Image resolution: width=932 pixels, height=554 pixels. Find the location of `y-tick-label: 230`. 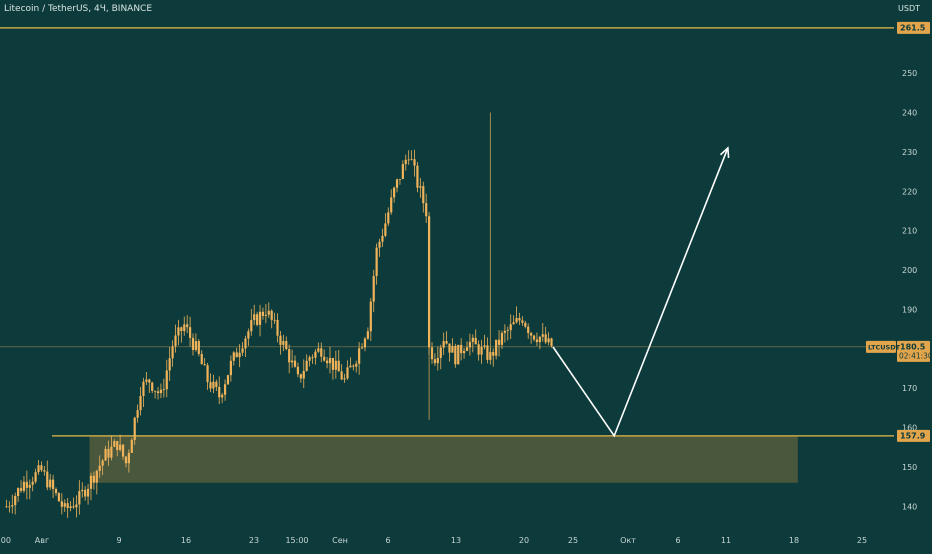

y-tick-label: 230 is located at coordinates (909, 152).